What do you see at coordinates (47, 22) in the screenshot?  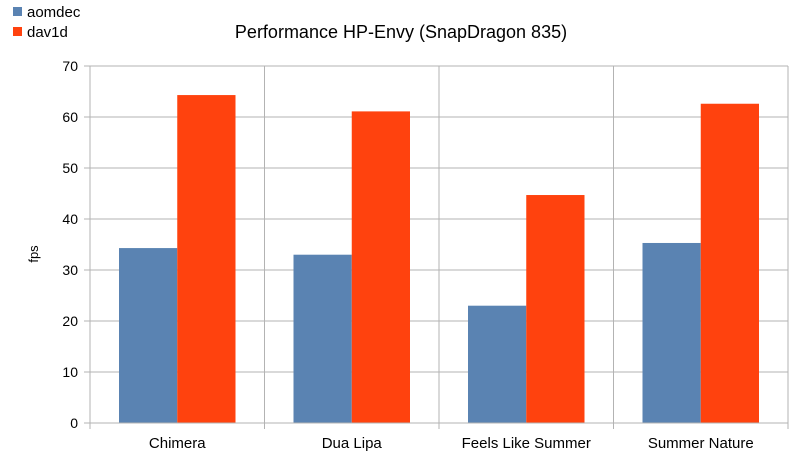 I see `legend: aomdec dav1d` at bounding box center [47, 22].